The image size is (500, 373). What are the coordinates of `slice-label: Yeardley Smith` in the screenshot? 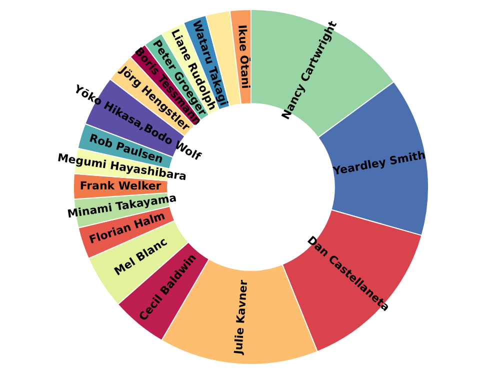 It's located at (378, 163).